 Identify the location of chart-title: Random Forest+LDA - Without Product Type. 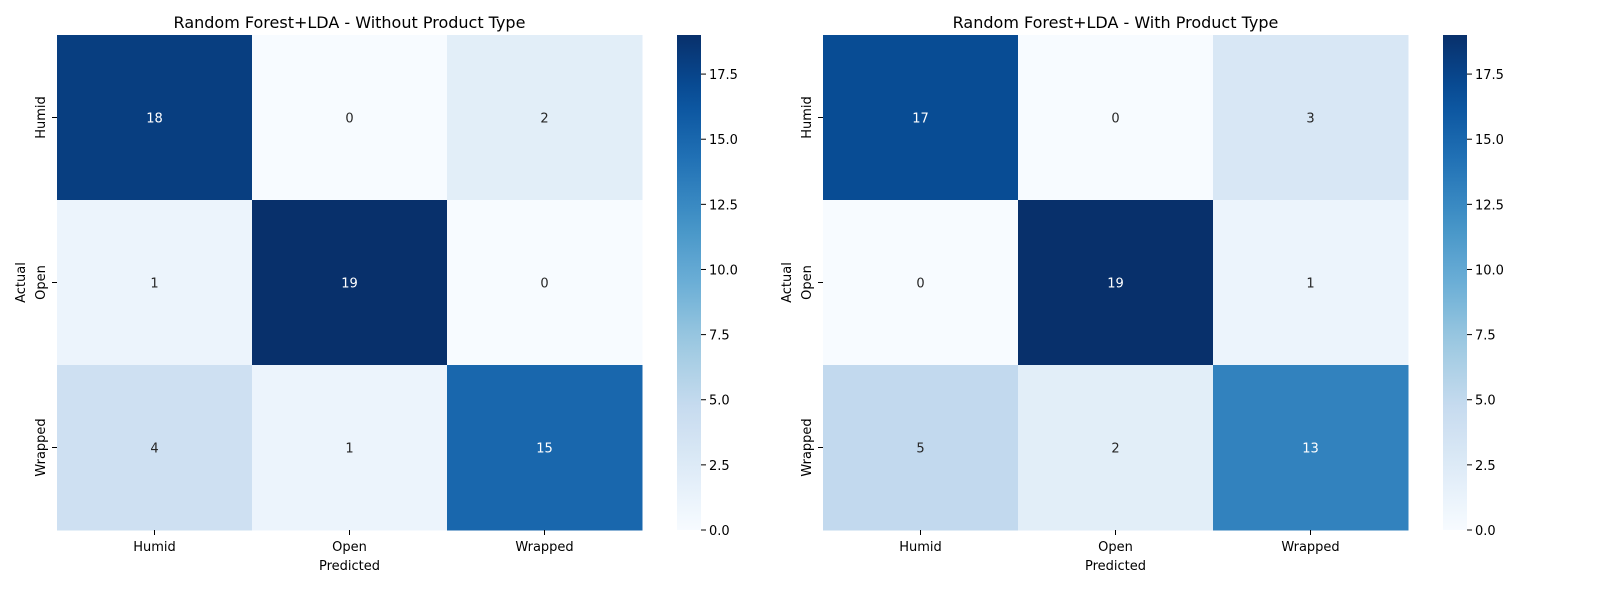
(350, 22).